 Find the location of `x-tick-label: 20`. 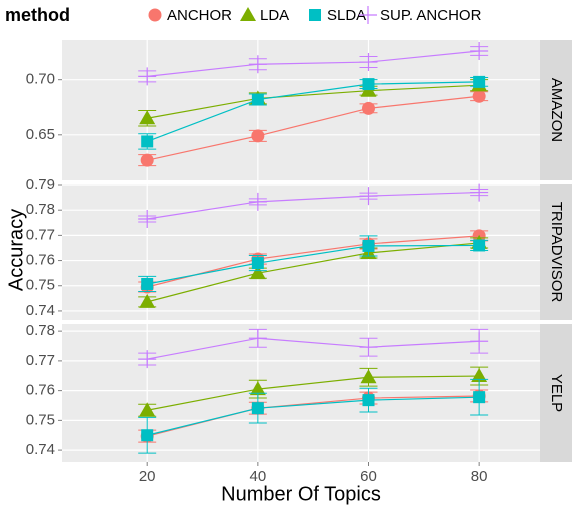

x-tick-label: 20 is located at coordinates (147, 476).